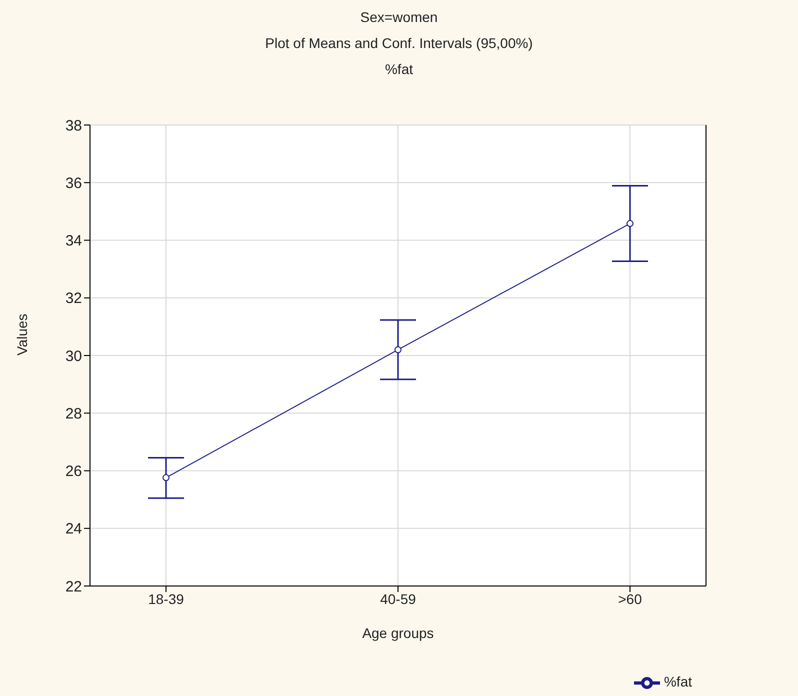 This screenshot has height=696, width=798. Describe the element at coordinates (73, 356) in the screenshot. I see `y-tick-label: 30` at that location.